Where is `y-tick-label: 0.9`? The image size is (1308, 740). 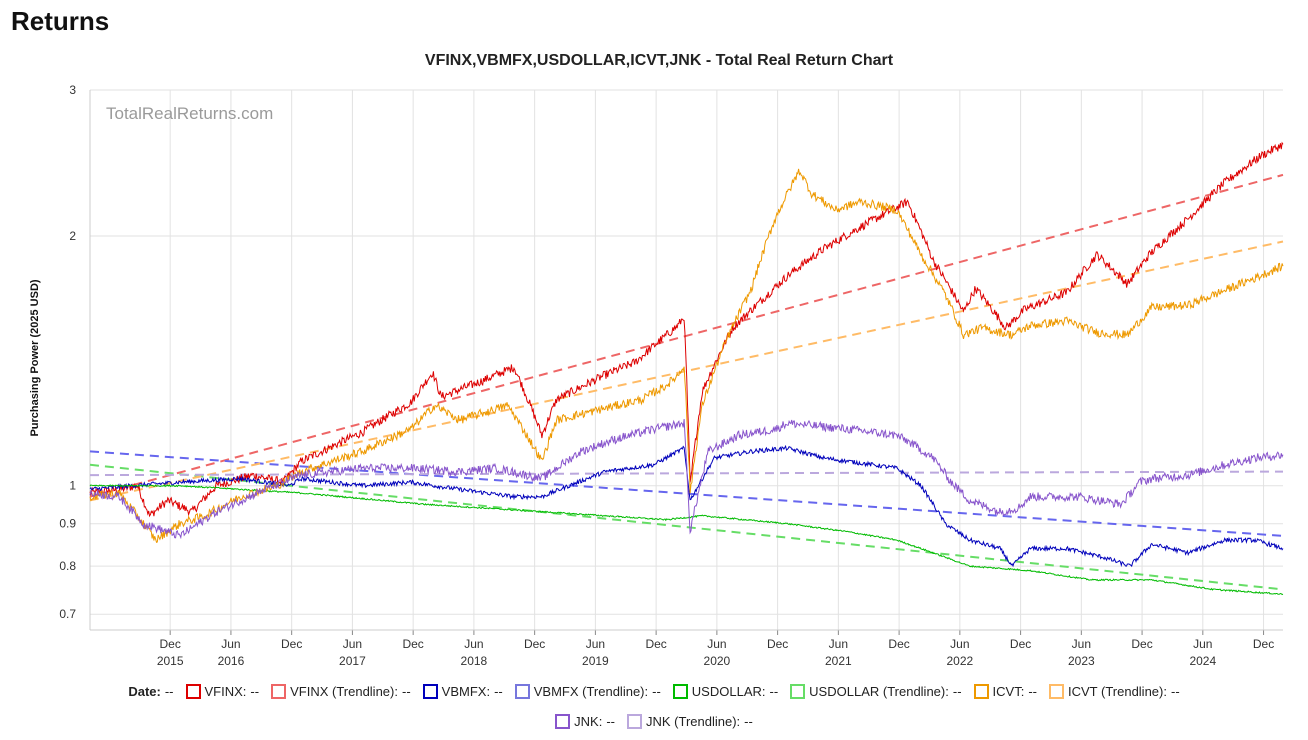 y-tick-label: 0.9 is located at coordinates (67, 524).